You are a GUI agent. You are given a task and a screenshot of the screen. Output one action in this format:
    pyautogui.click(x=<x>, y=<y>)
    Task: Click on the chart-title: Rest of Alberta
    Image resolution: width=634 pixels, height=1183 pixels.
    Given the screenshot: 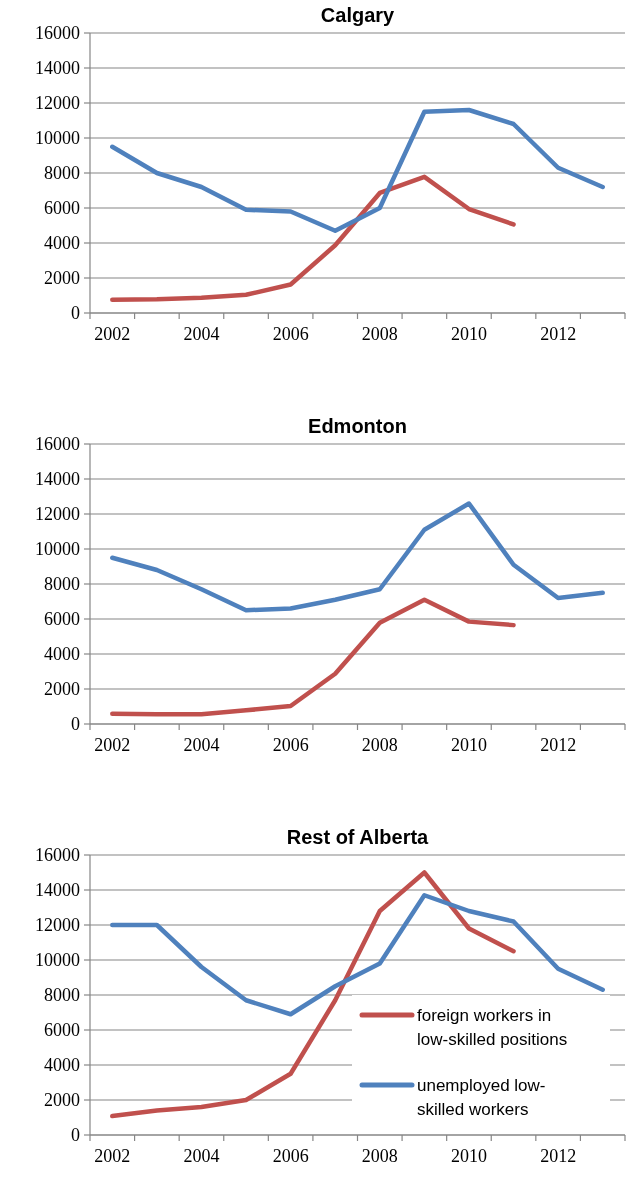 What is the action you would take?
    pyautogui.click(x=358, y=837)
    